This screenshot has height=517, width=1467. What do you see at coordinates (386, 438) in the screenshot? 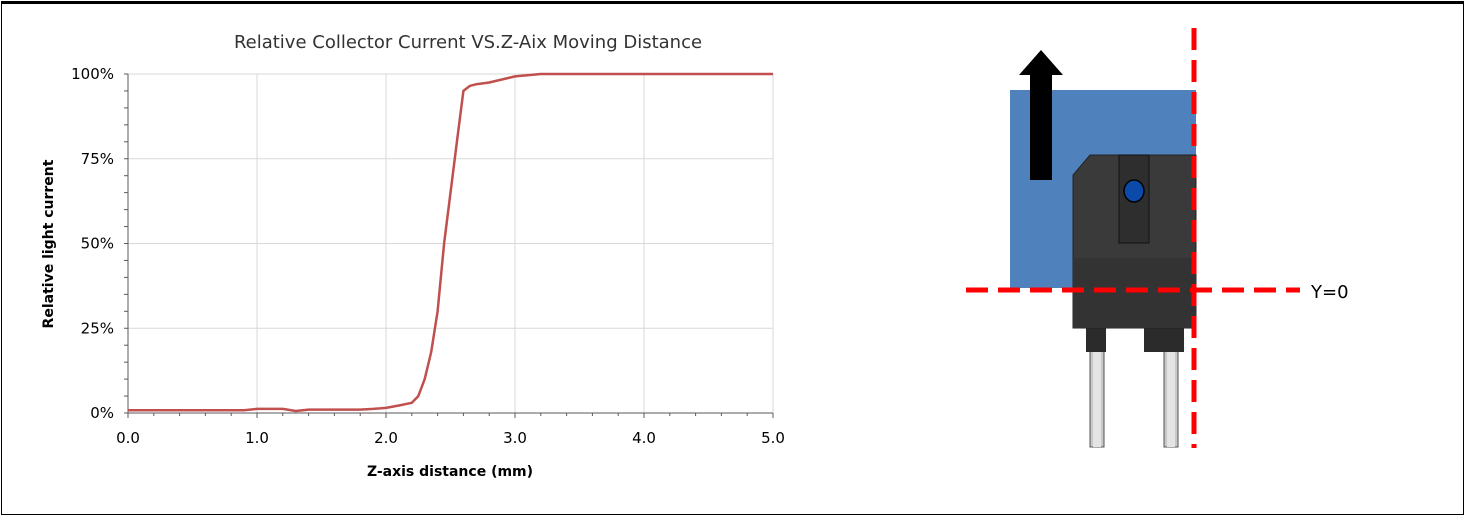
I see `x-tick-label: 2.0` at bounding box center [386, 438].